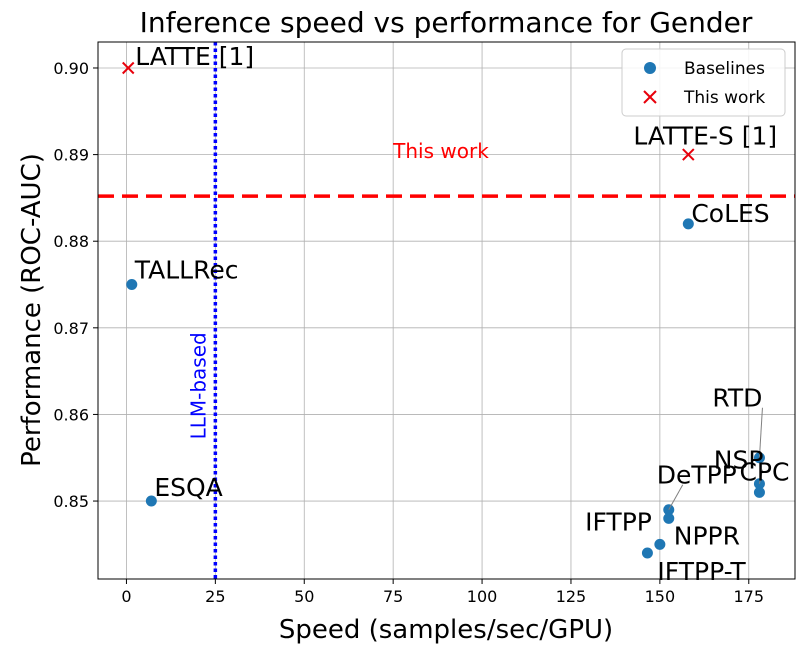 The width and height of the screenshot is (805, 653). What do you see at coordinates (186, 270) in the screenshot?
I see `point-label: TALLRec` at bounding box center [186, 270].